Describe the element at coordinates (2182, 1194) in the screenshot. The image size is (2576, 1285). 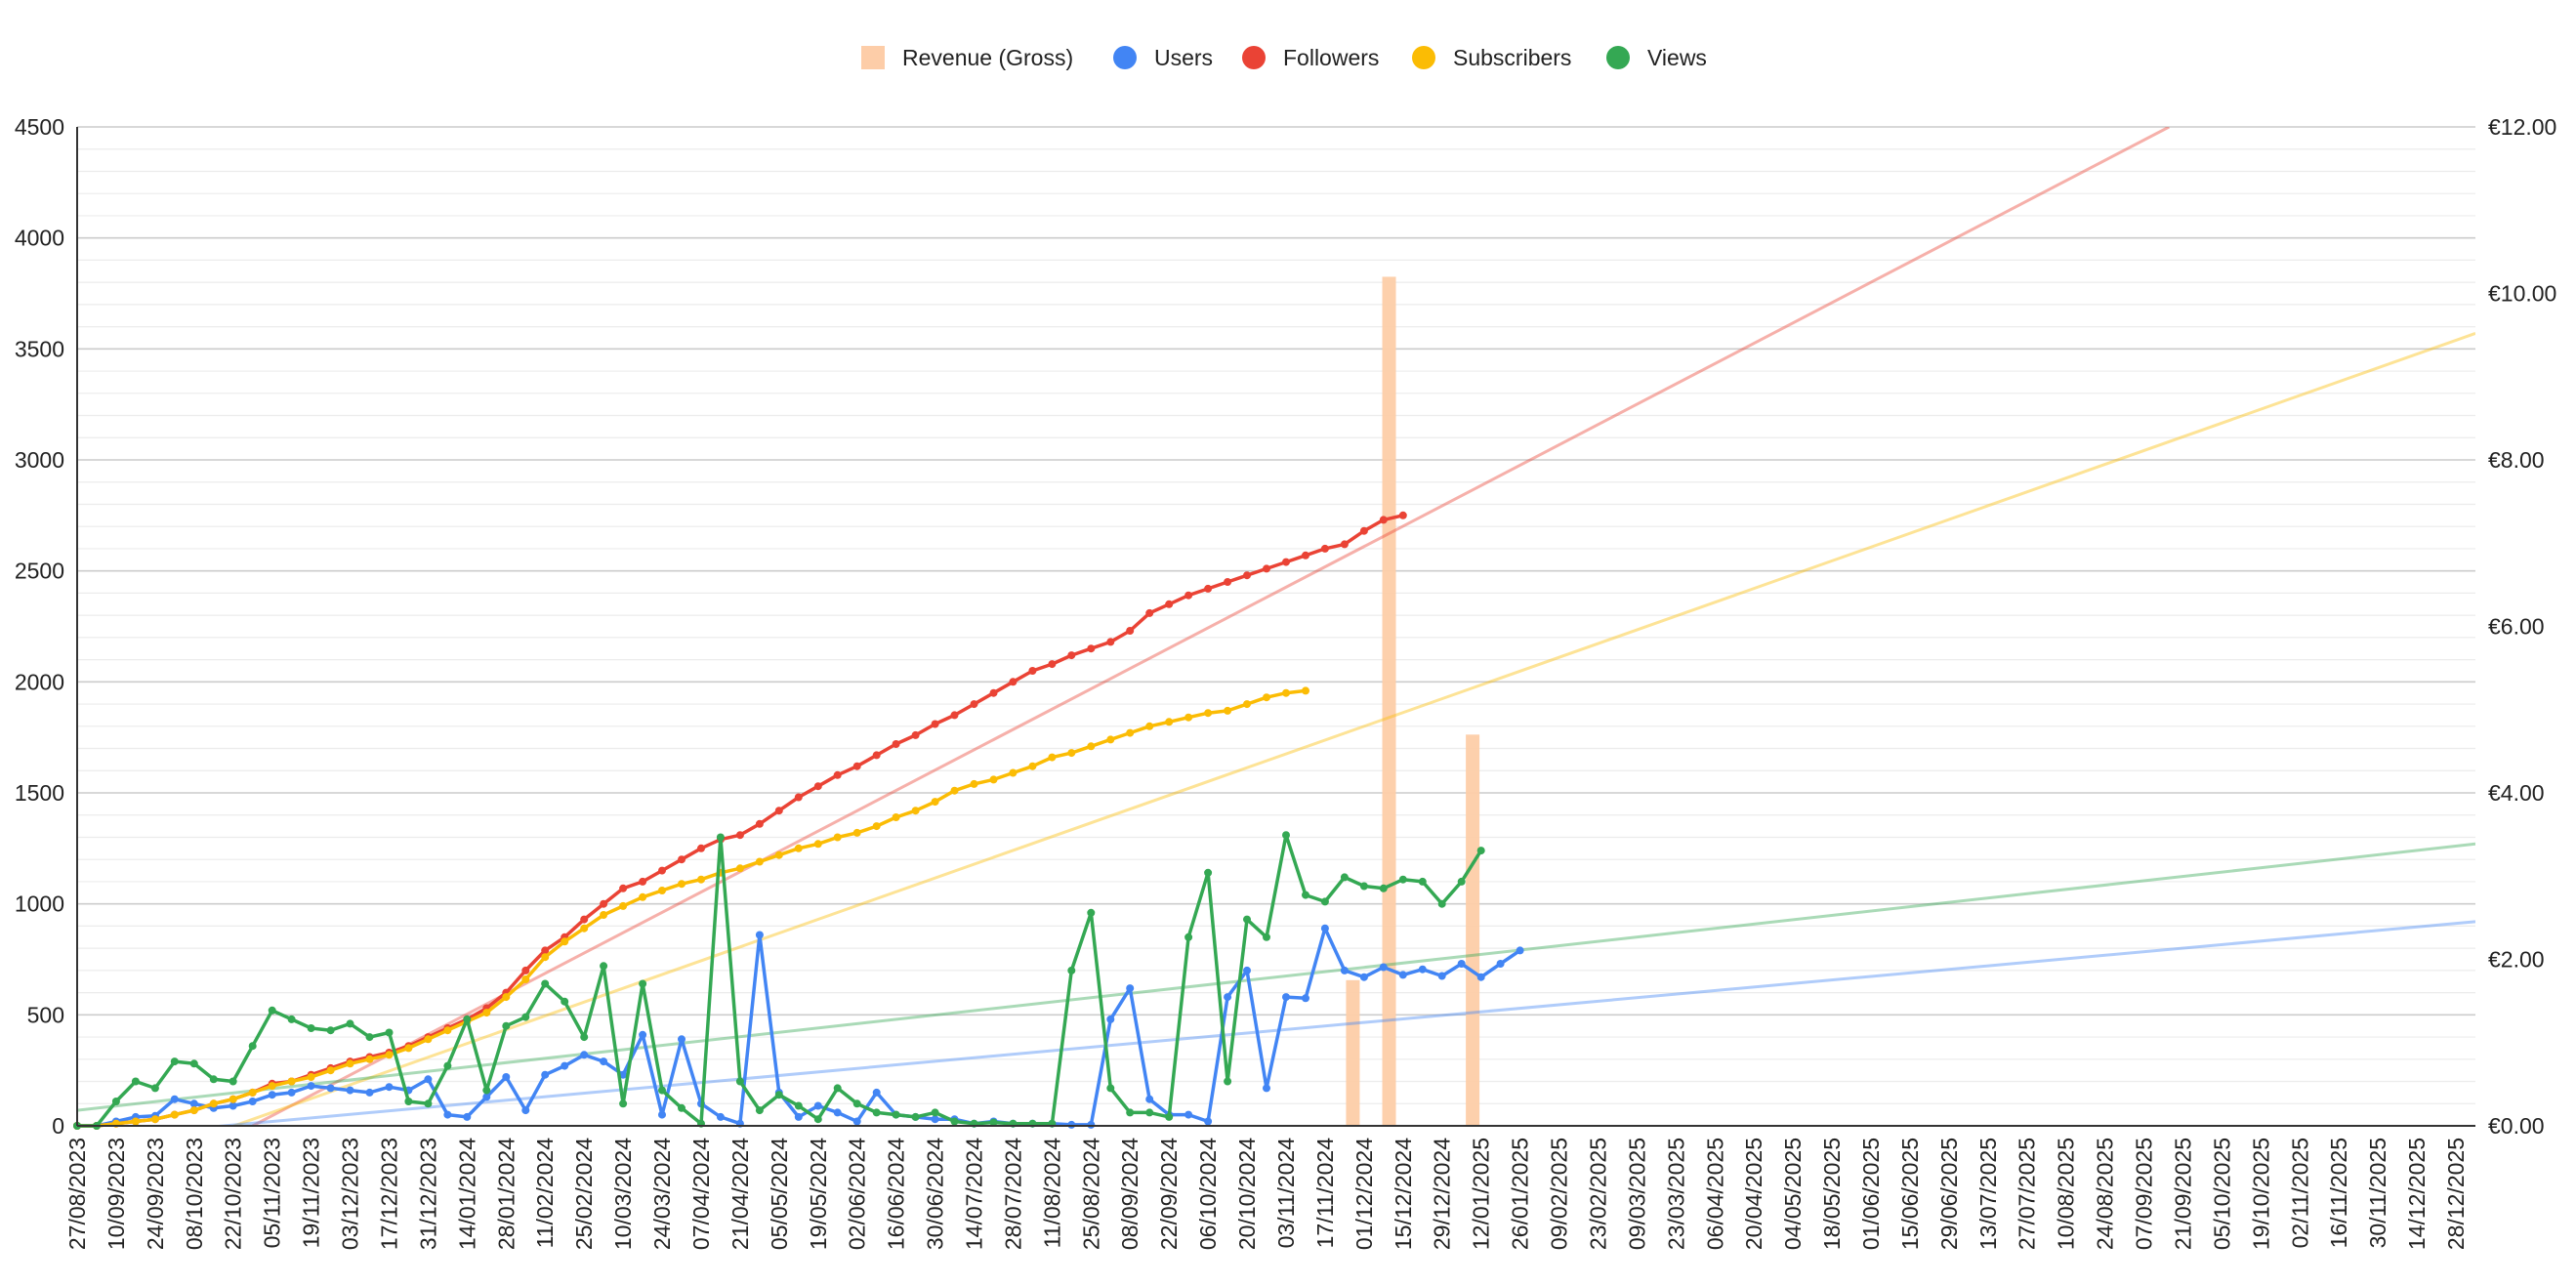
I see `x-tick-label: 21/09/2025` at that location.